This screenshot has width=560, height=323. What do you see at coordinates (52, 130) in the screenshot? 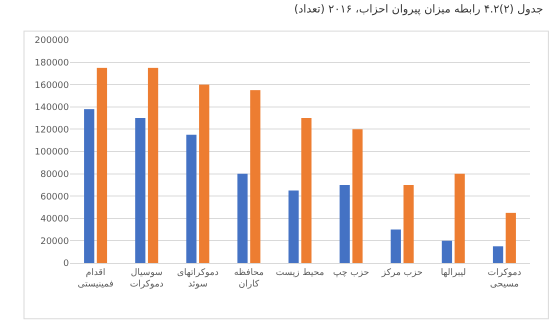
I see `y-tick-label: 120000` at bounding box center [52, 130].